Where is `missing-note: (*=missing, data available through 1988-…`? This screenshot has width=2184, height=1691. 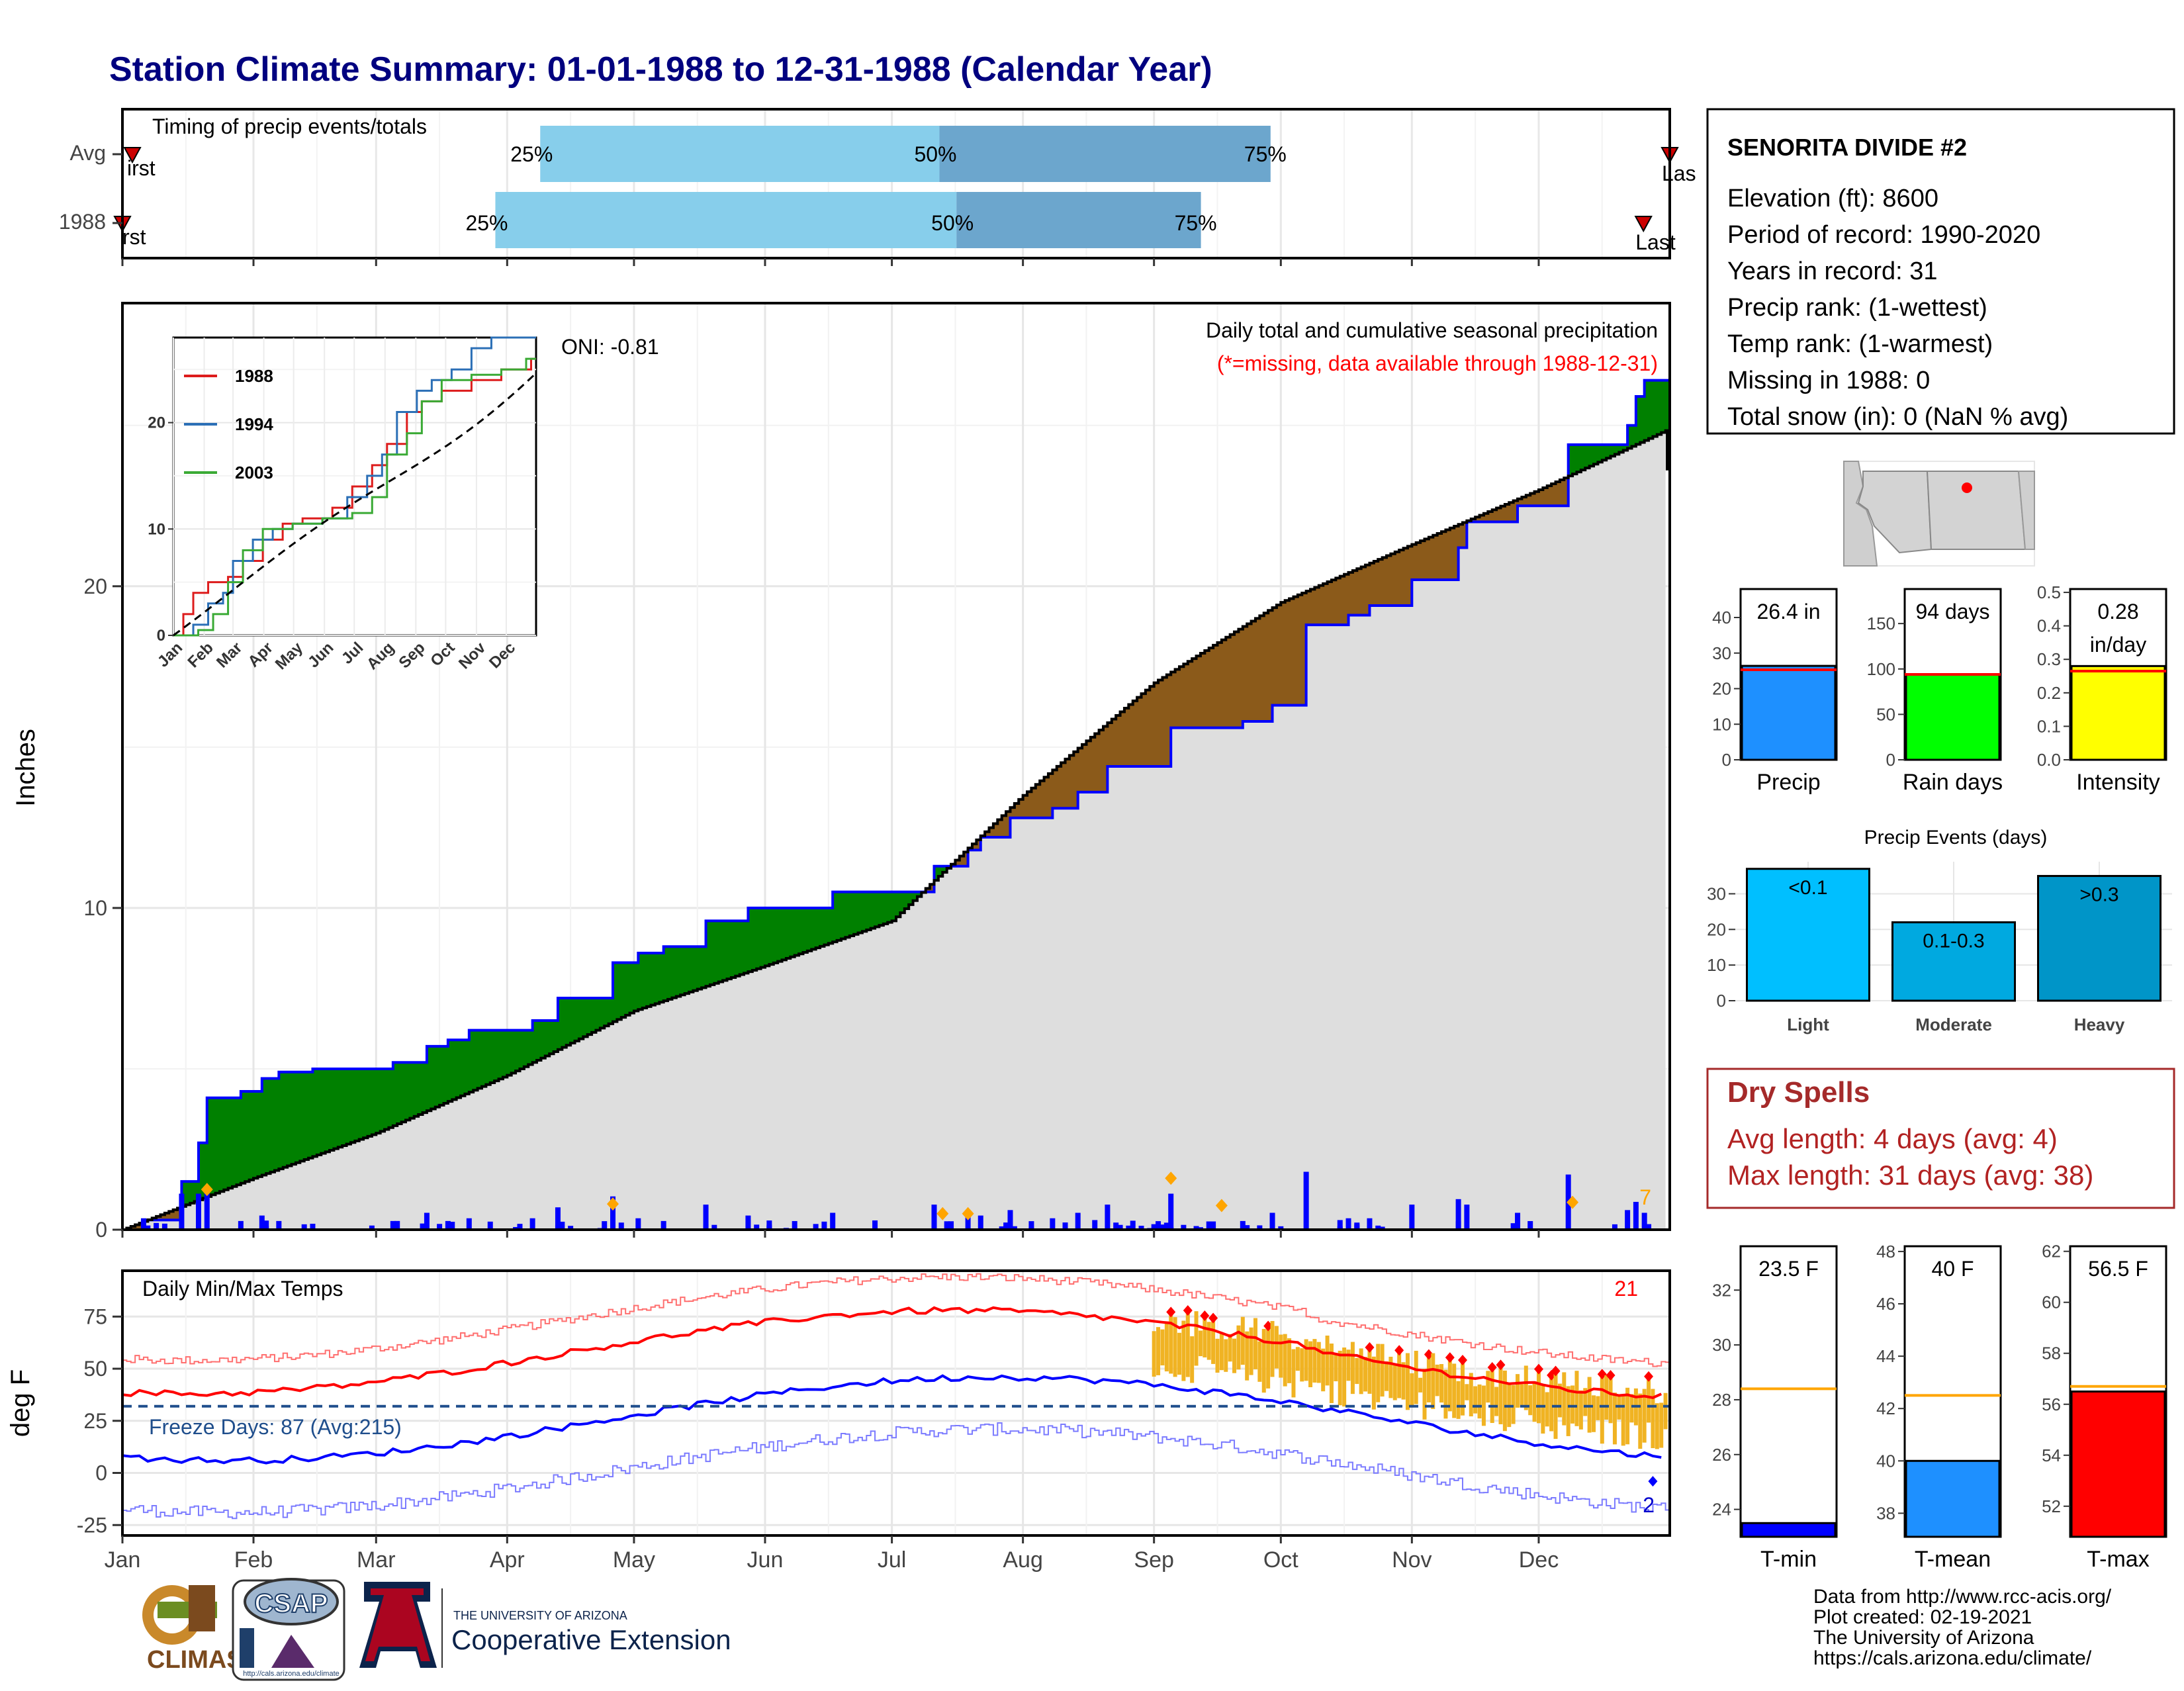 missing-note: (*=missing, data available through 1988-… is located at coordinates (1437, 363).